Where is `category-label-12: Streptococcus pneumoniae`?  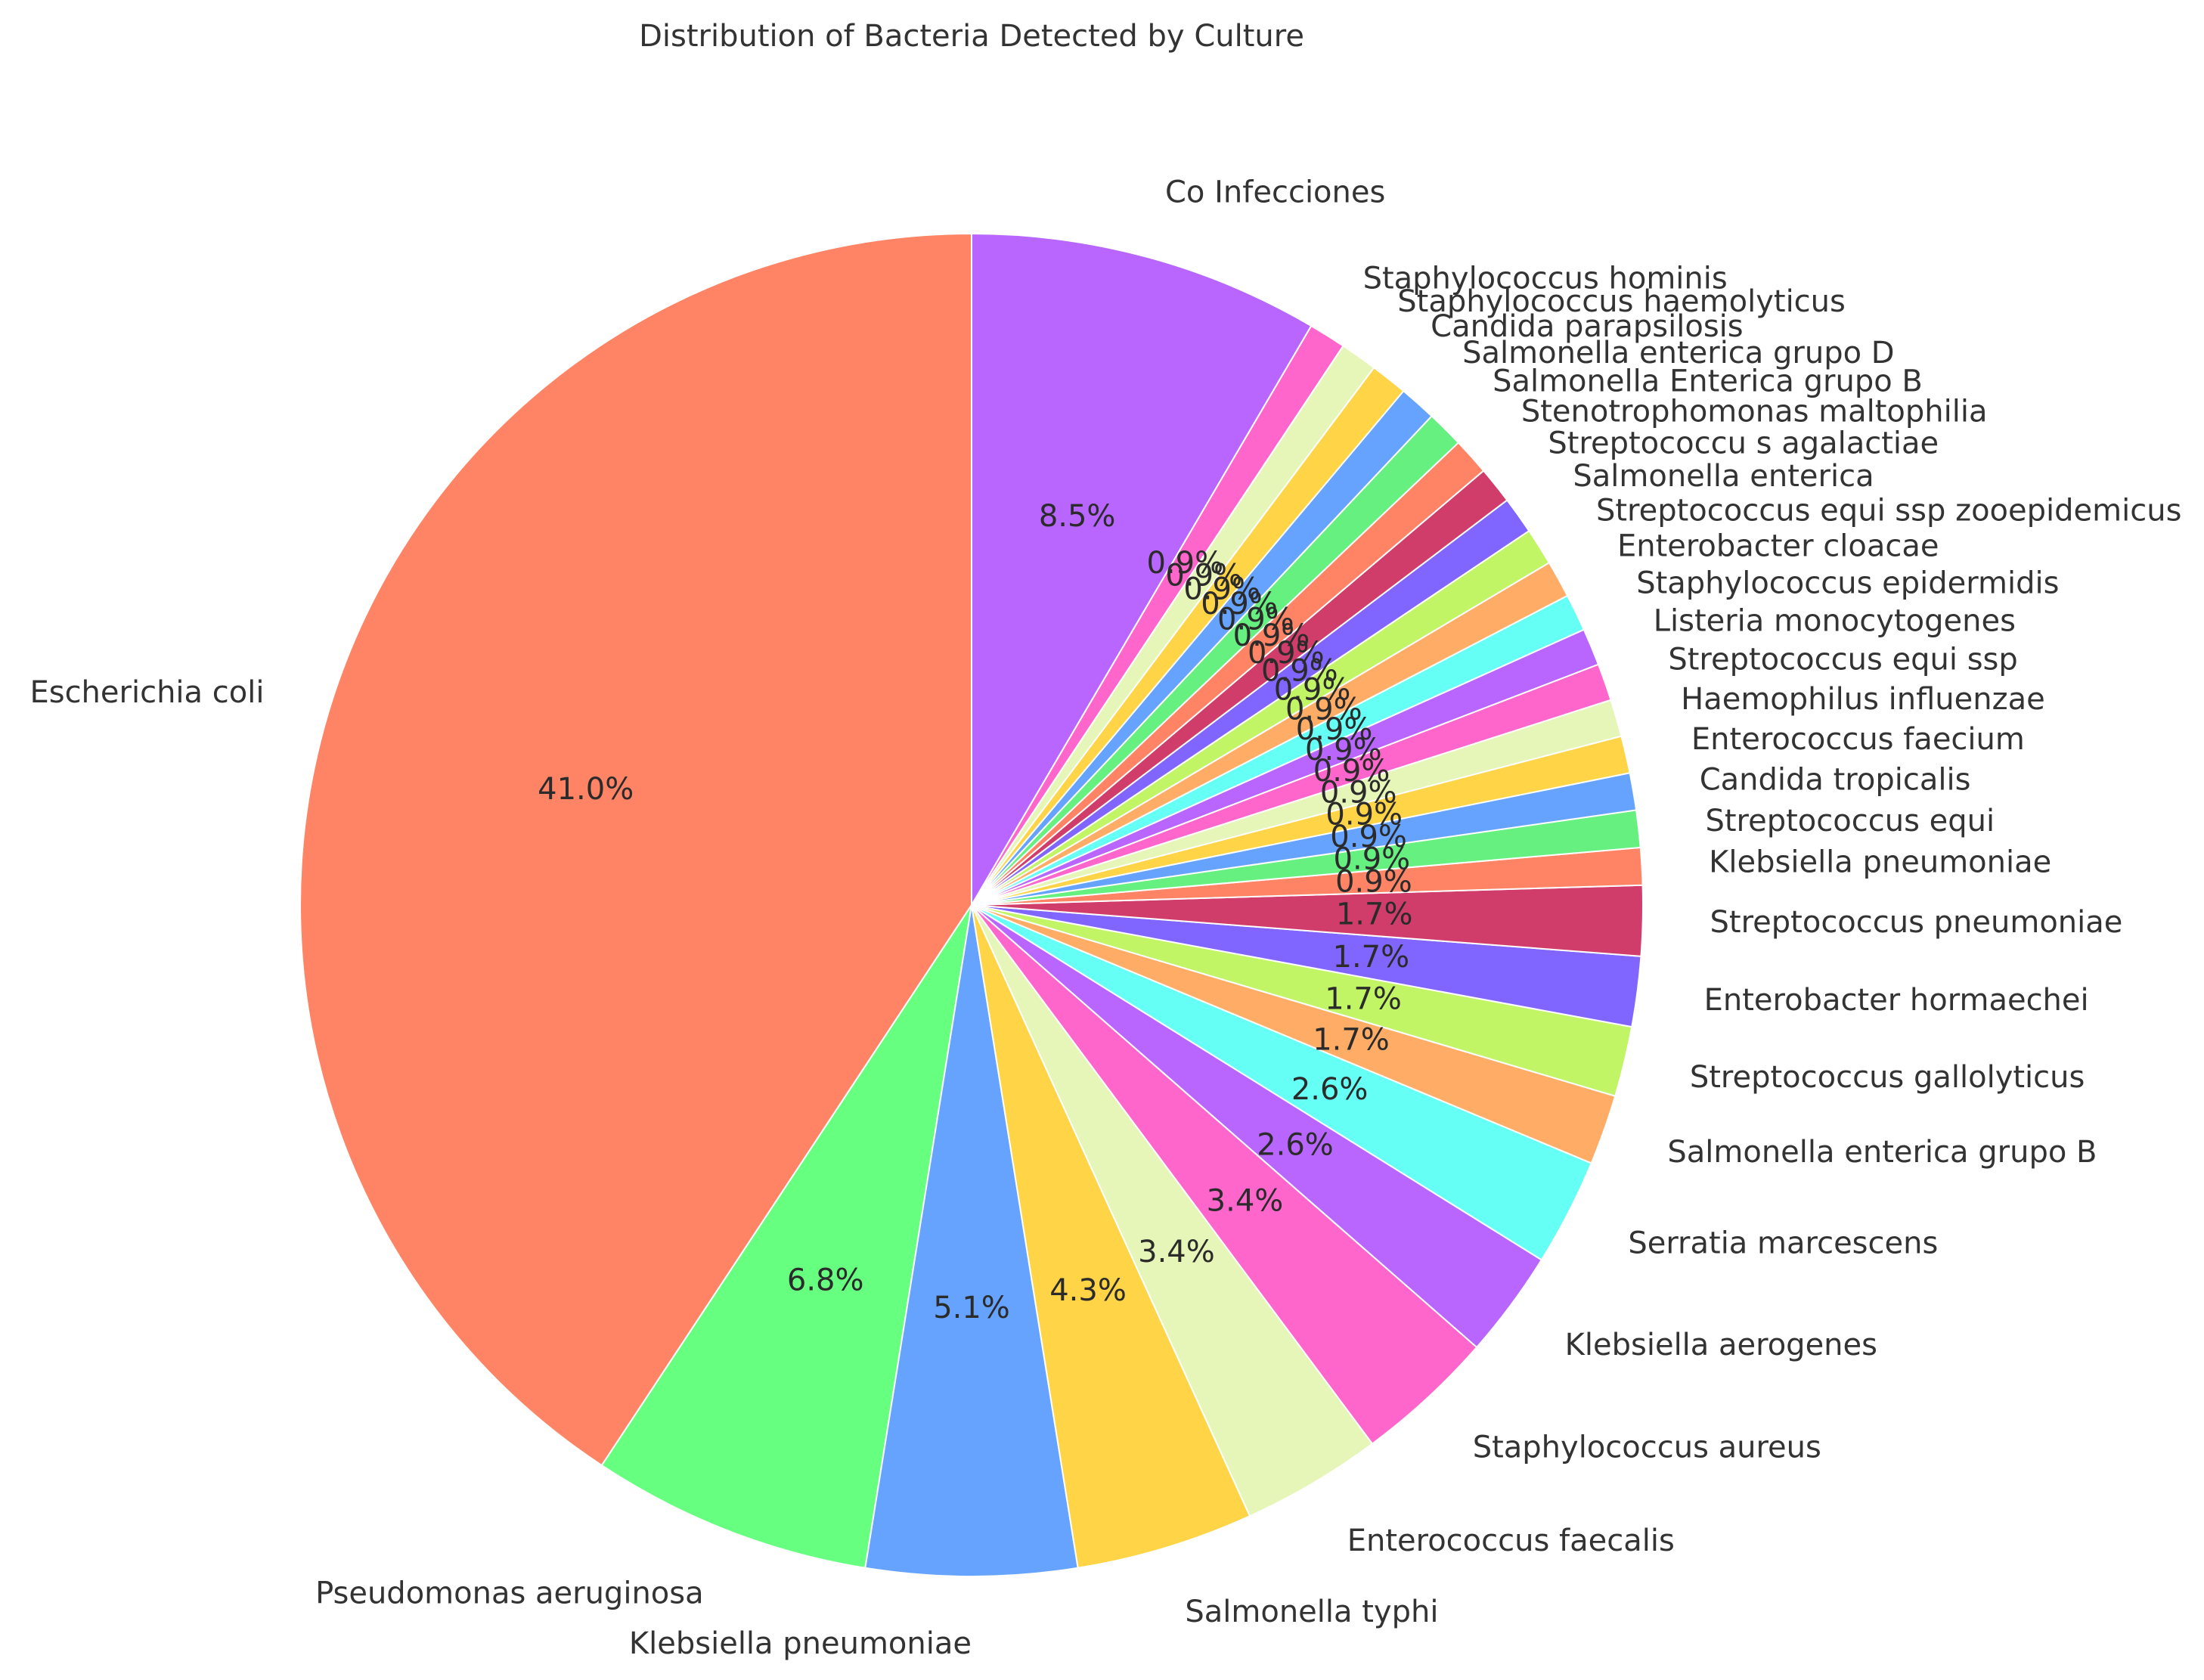 category-label-12: Streptococcus pneumoniae is located at coordinates (1916, 922).